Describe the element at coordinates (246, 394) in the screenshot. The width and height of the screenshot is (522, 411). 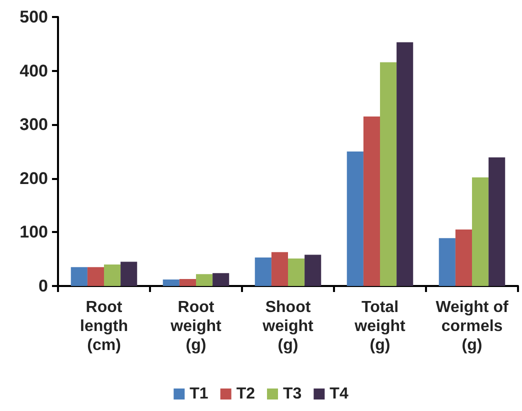
I see `legend-label: T2` at that location.